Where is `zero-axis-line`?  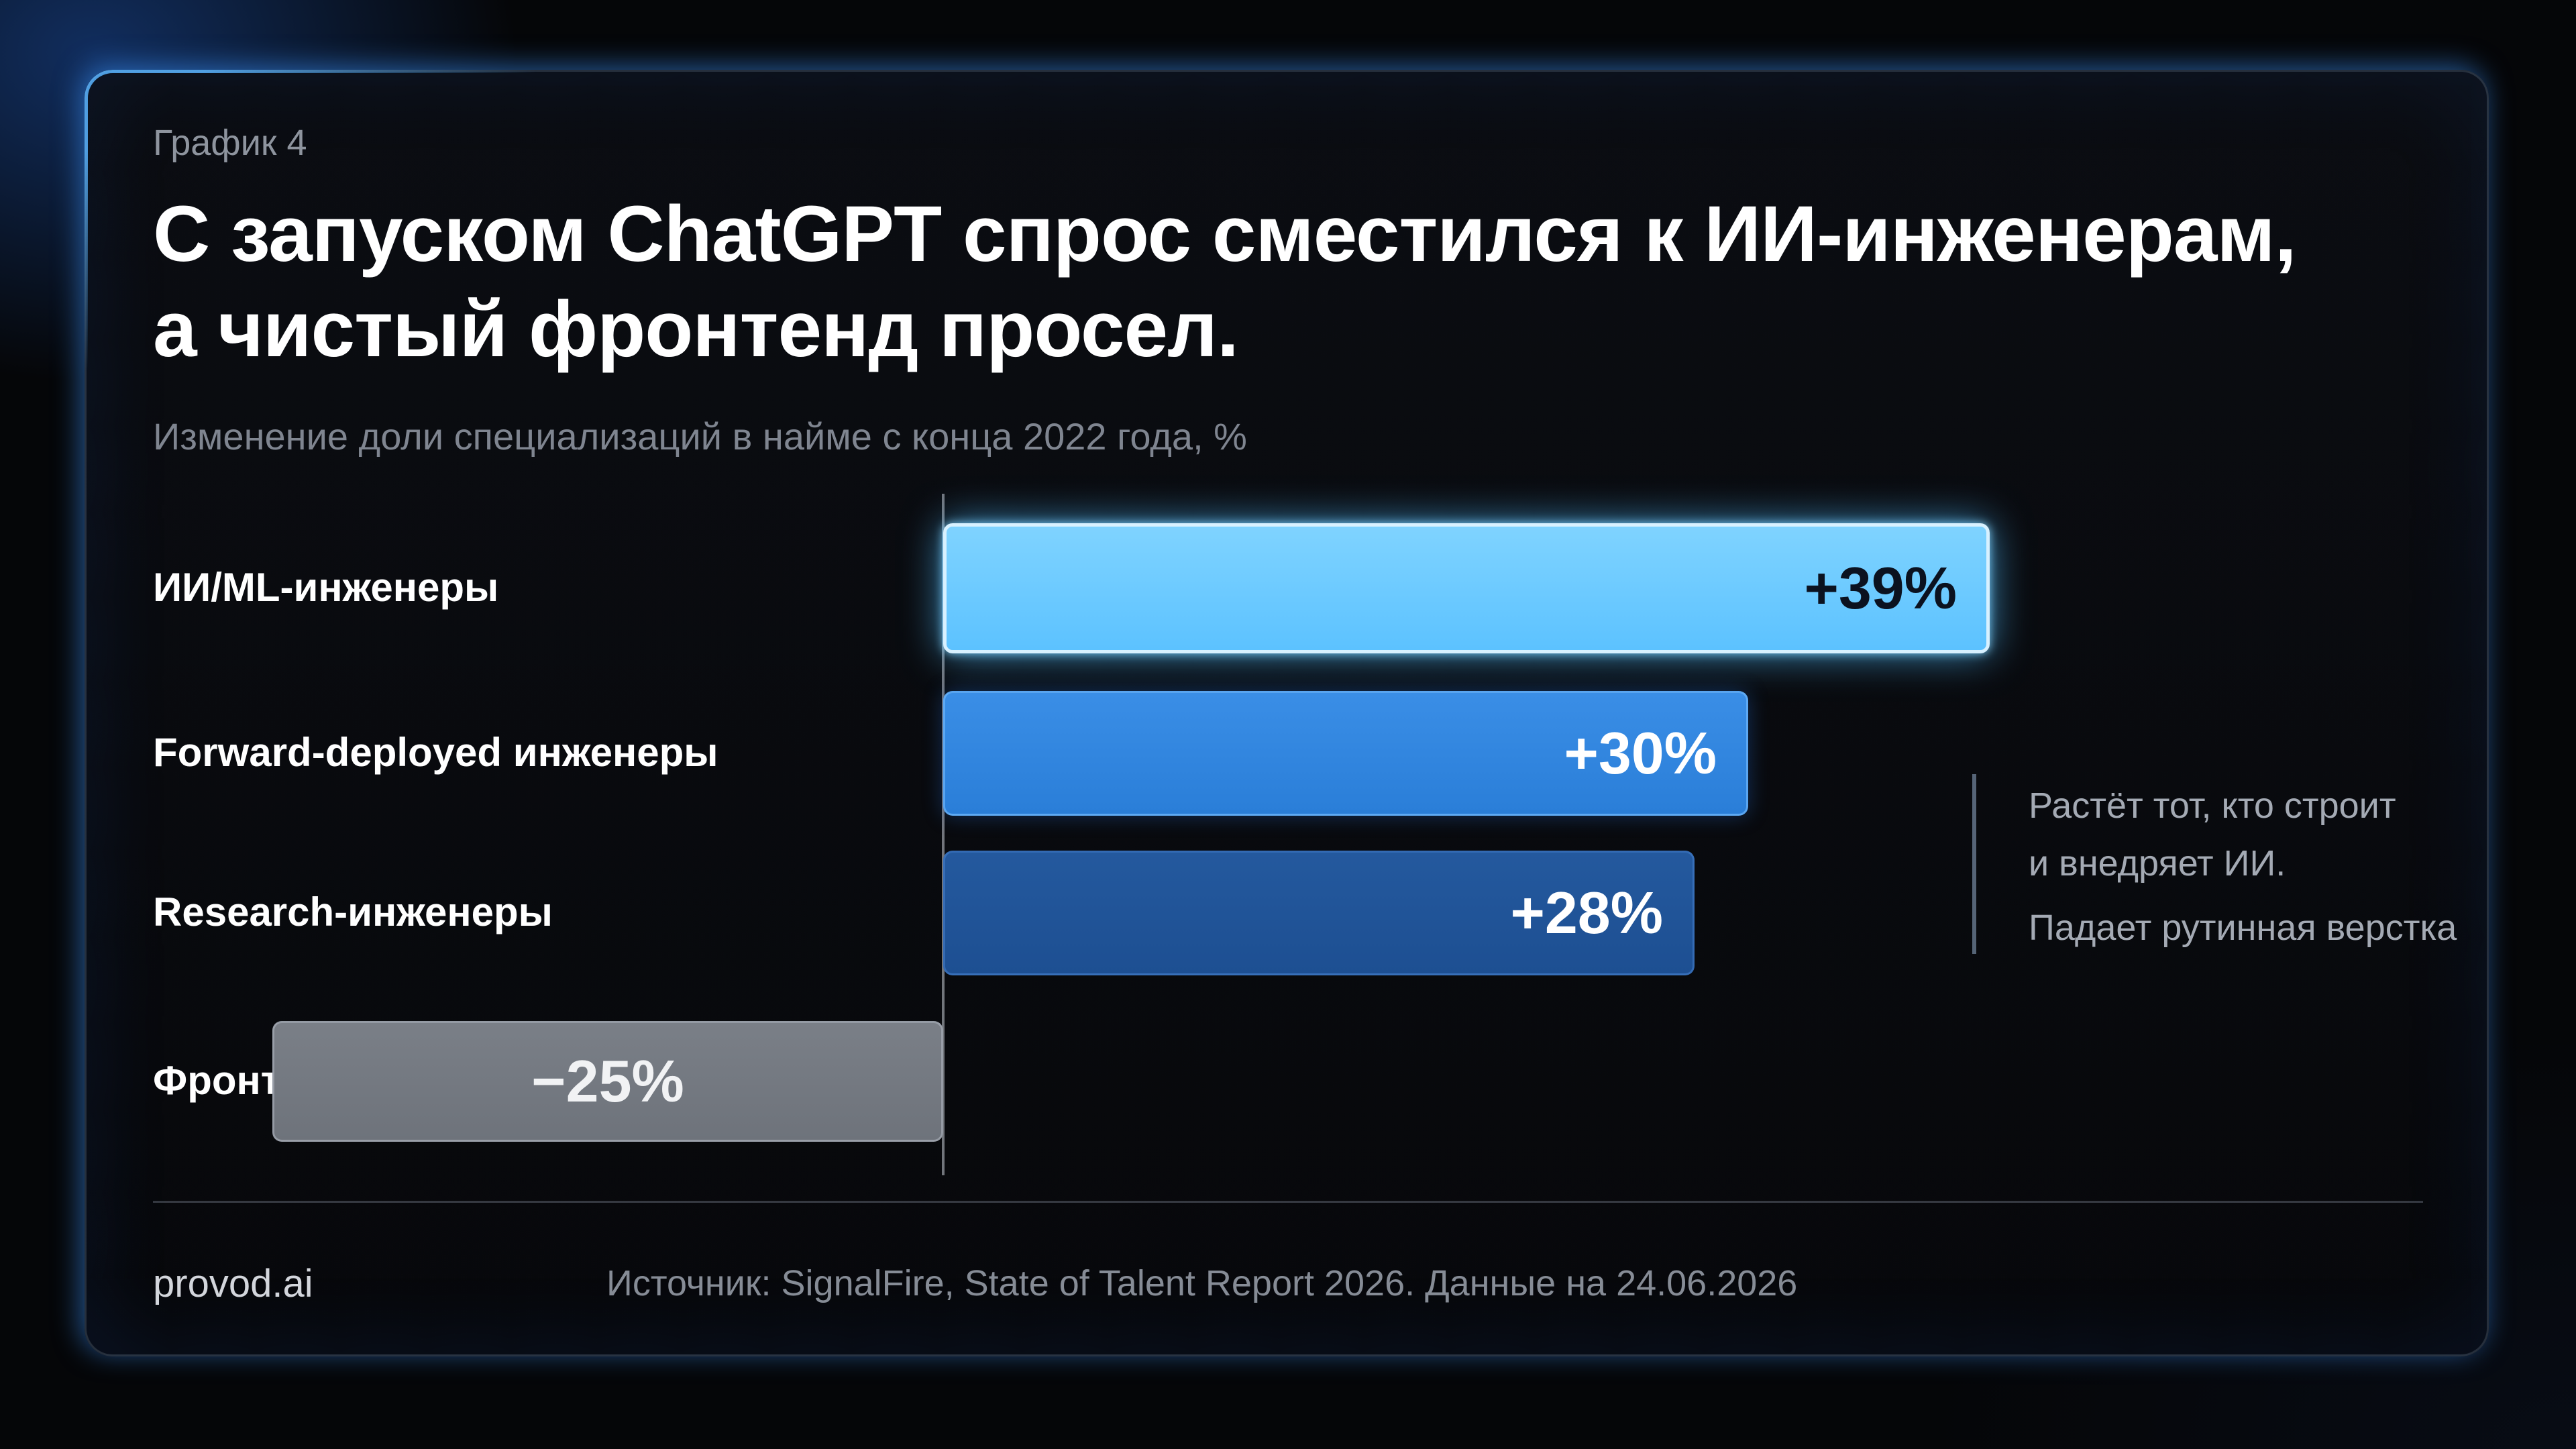 zero-axis-line is located at coordinates (943, 834).